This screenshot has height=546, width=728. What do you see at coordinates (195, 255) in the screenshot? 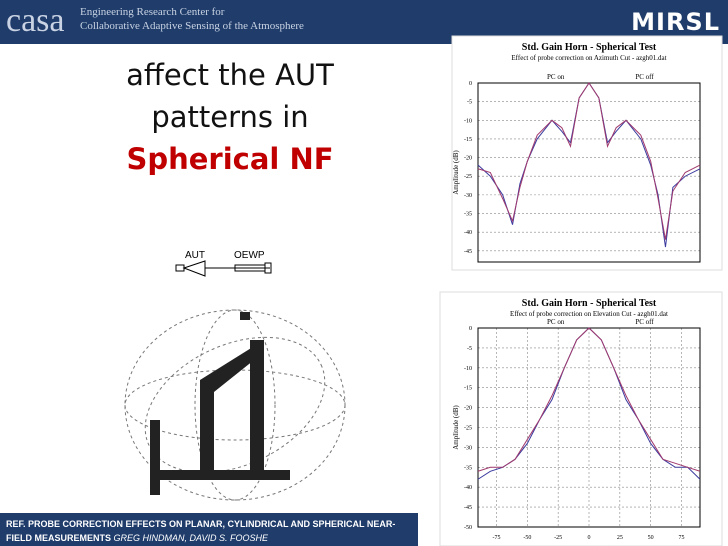
I see `diagram-label: AUT` at bounding box center [195, 255].